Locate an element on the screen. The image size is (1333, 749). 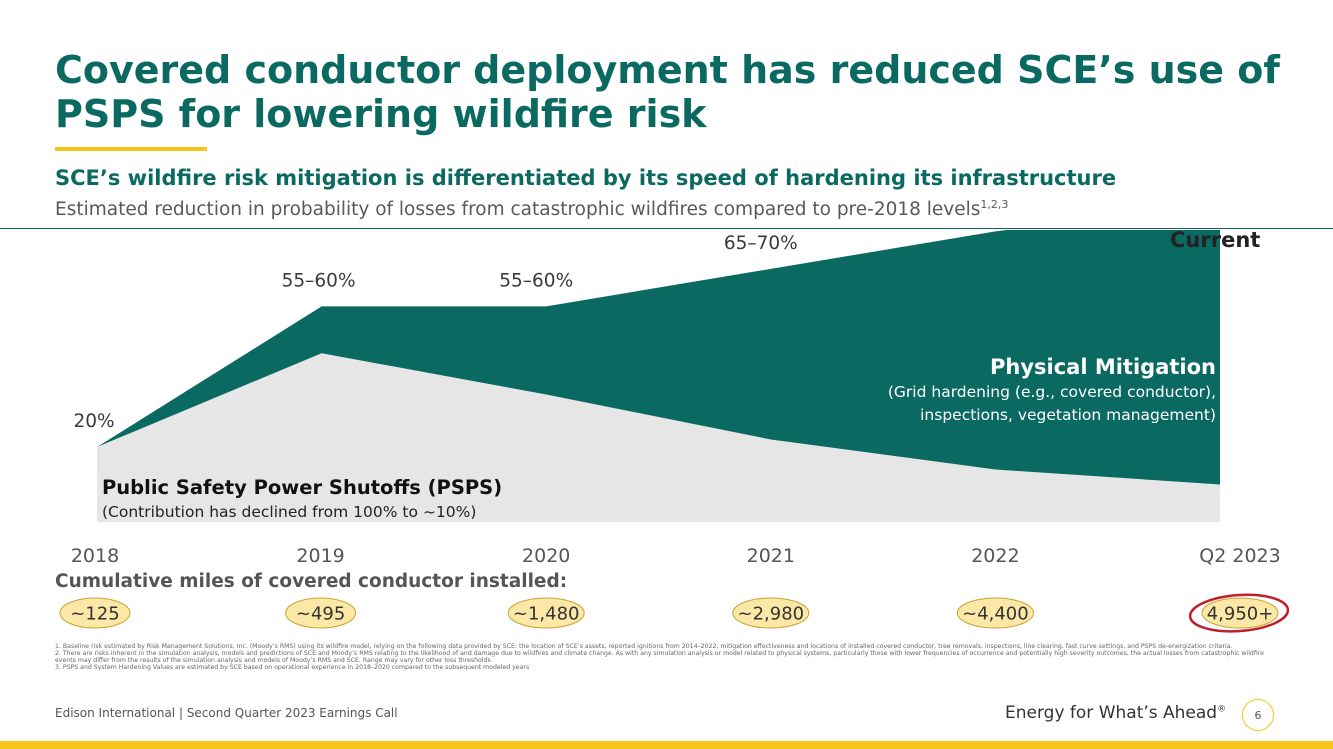
x-axis-label: Q2 2023 is located at coordinates (1239, 556).